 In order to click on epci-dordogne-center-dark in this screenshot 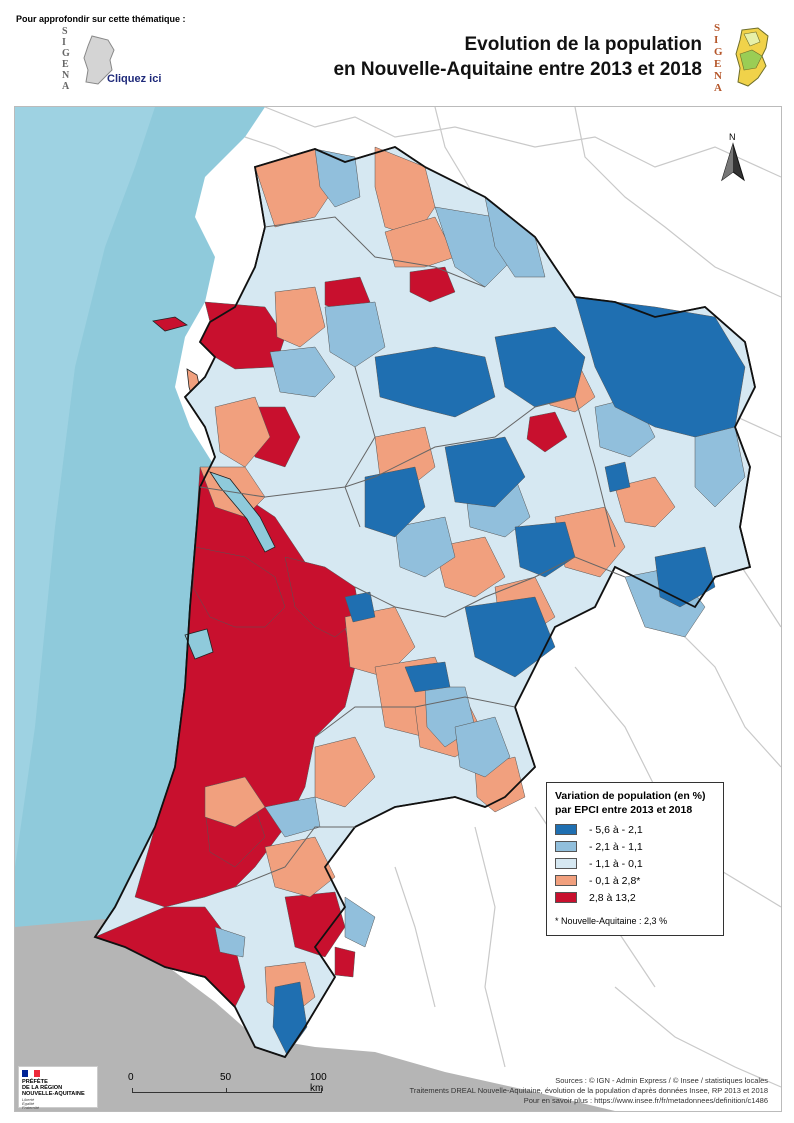, I will do `click(485, 472)`.